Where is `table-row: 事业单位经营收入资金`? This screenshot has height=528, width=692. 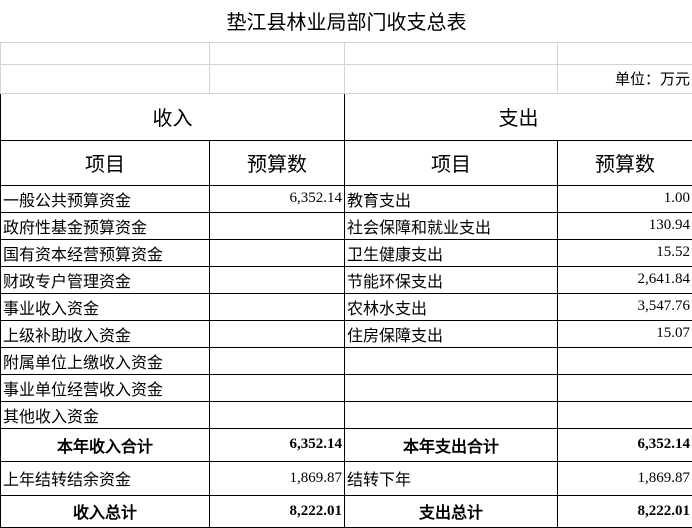
table-row: 事业单位经营收入资金 is located at coordinates (346, 387).